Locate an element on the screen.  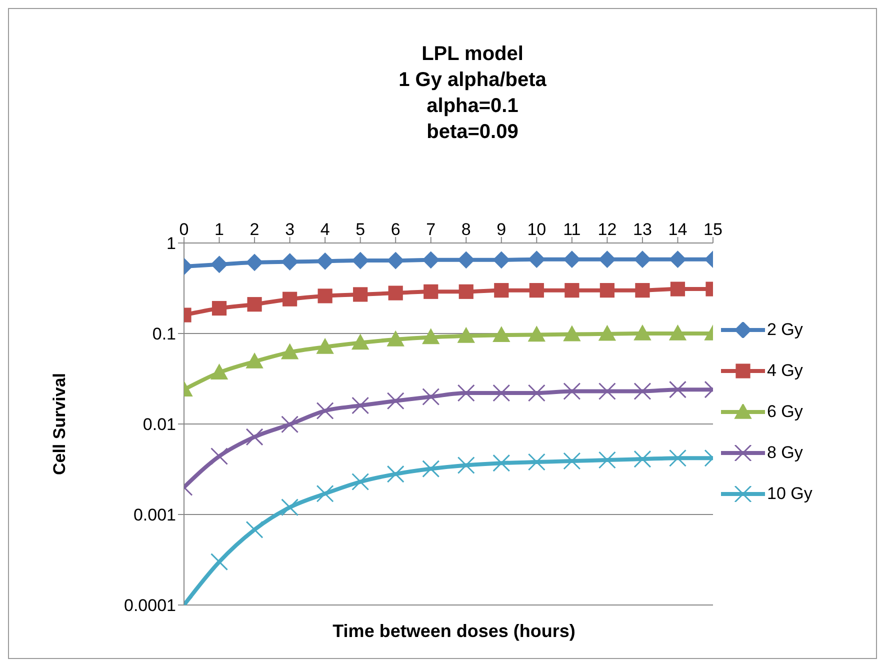
y-tick-label: 1 is located at coordinates (171, 244).